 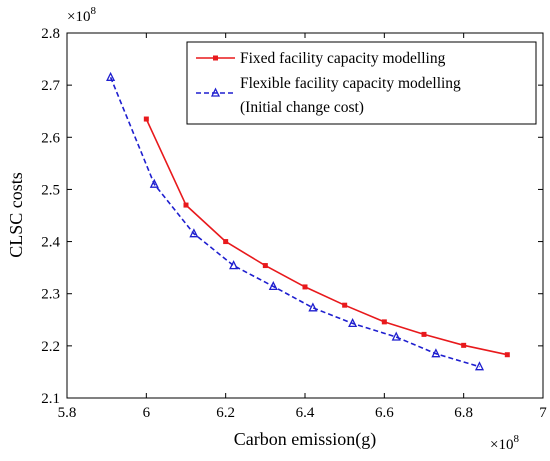 What do you see at coordinates (50, 243) in the screenshot?
I see `y-tick-label: 2.4` at bounding box center [50, 243].